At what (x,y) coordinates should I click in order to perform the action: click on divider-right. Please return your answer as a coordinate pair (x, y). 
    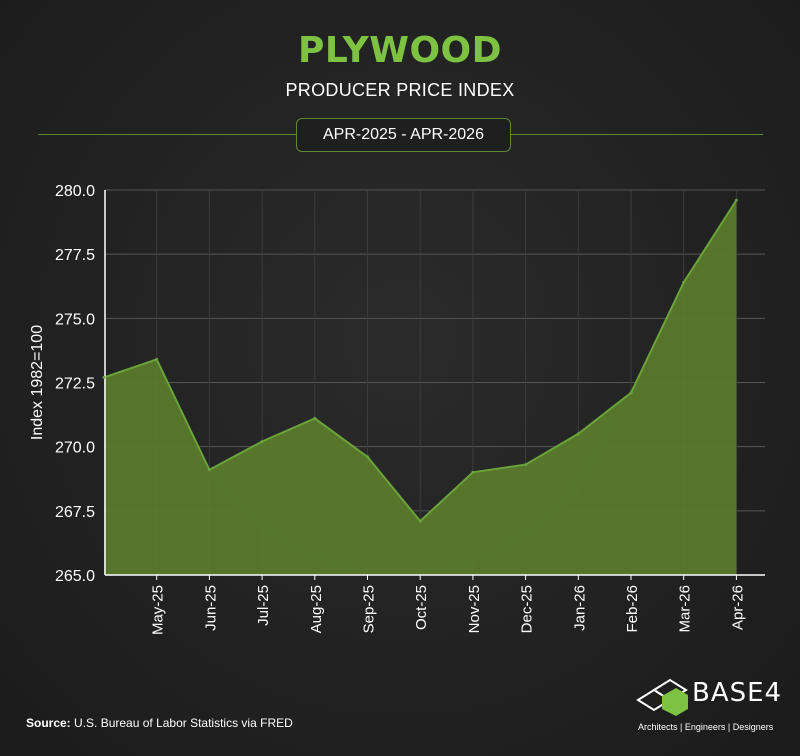
    Looking at the image, I should click on (637, 134).